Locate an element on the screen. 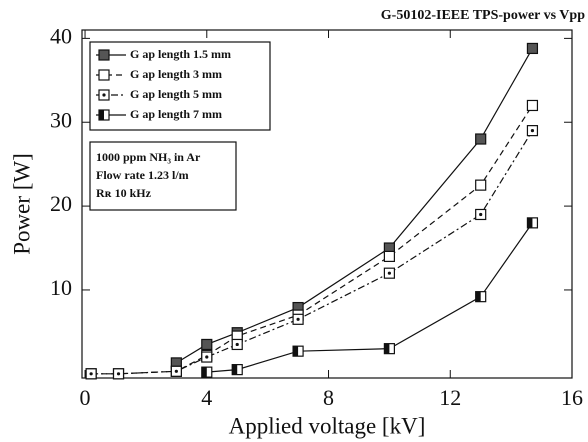 Image resolution: width=588 pixels, height=442 pixels. y-tick-label: 20 is located at coordinates (61, 203).